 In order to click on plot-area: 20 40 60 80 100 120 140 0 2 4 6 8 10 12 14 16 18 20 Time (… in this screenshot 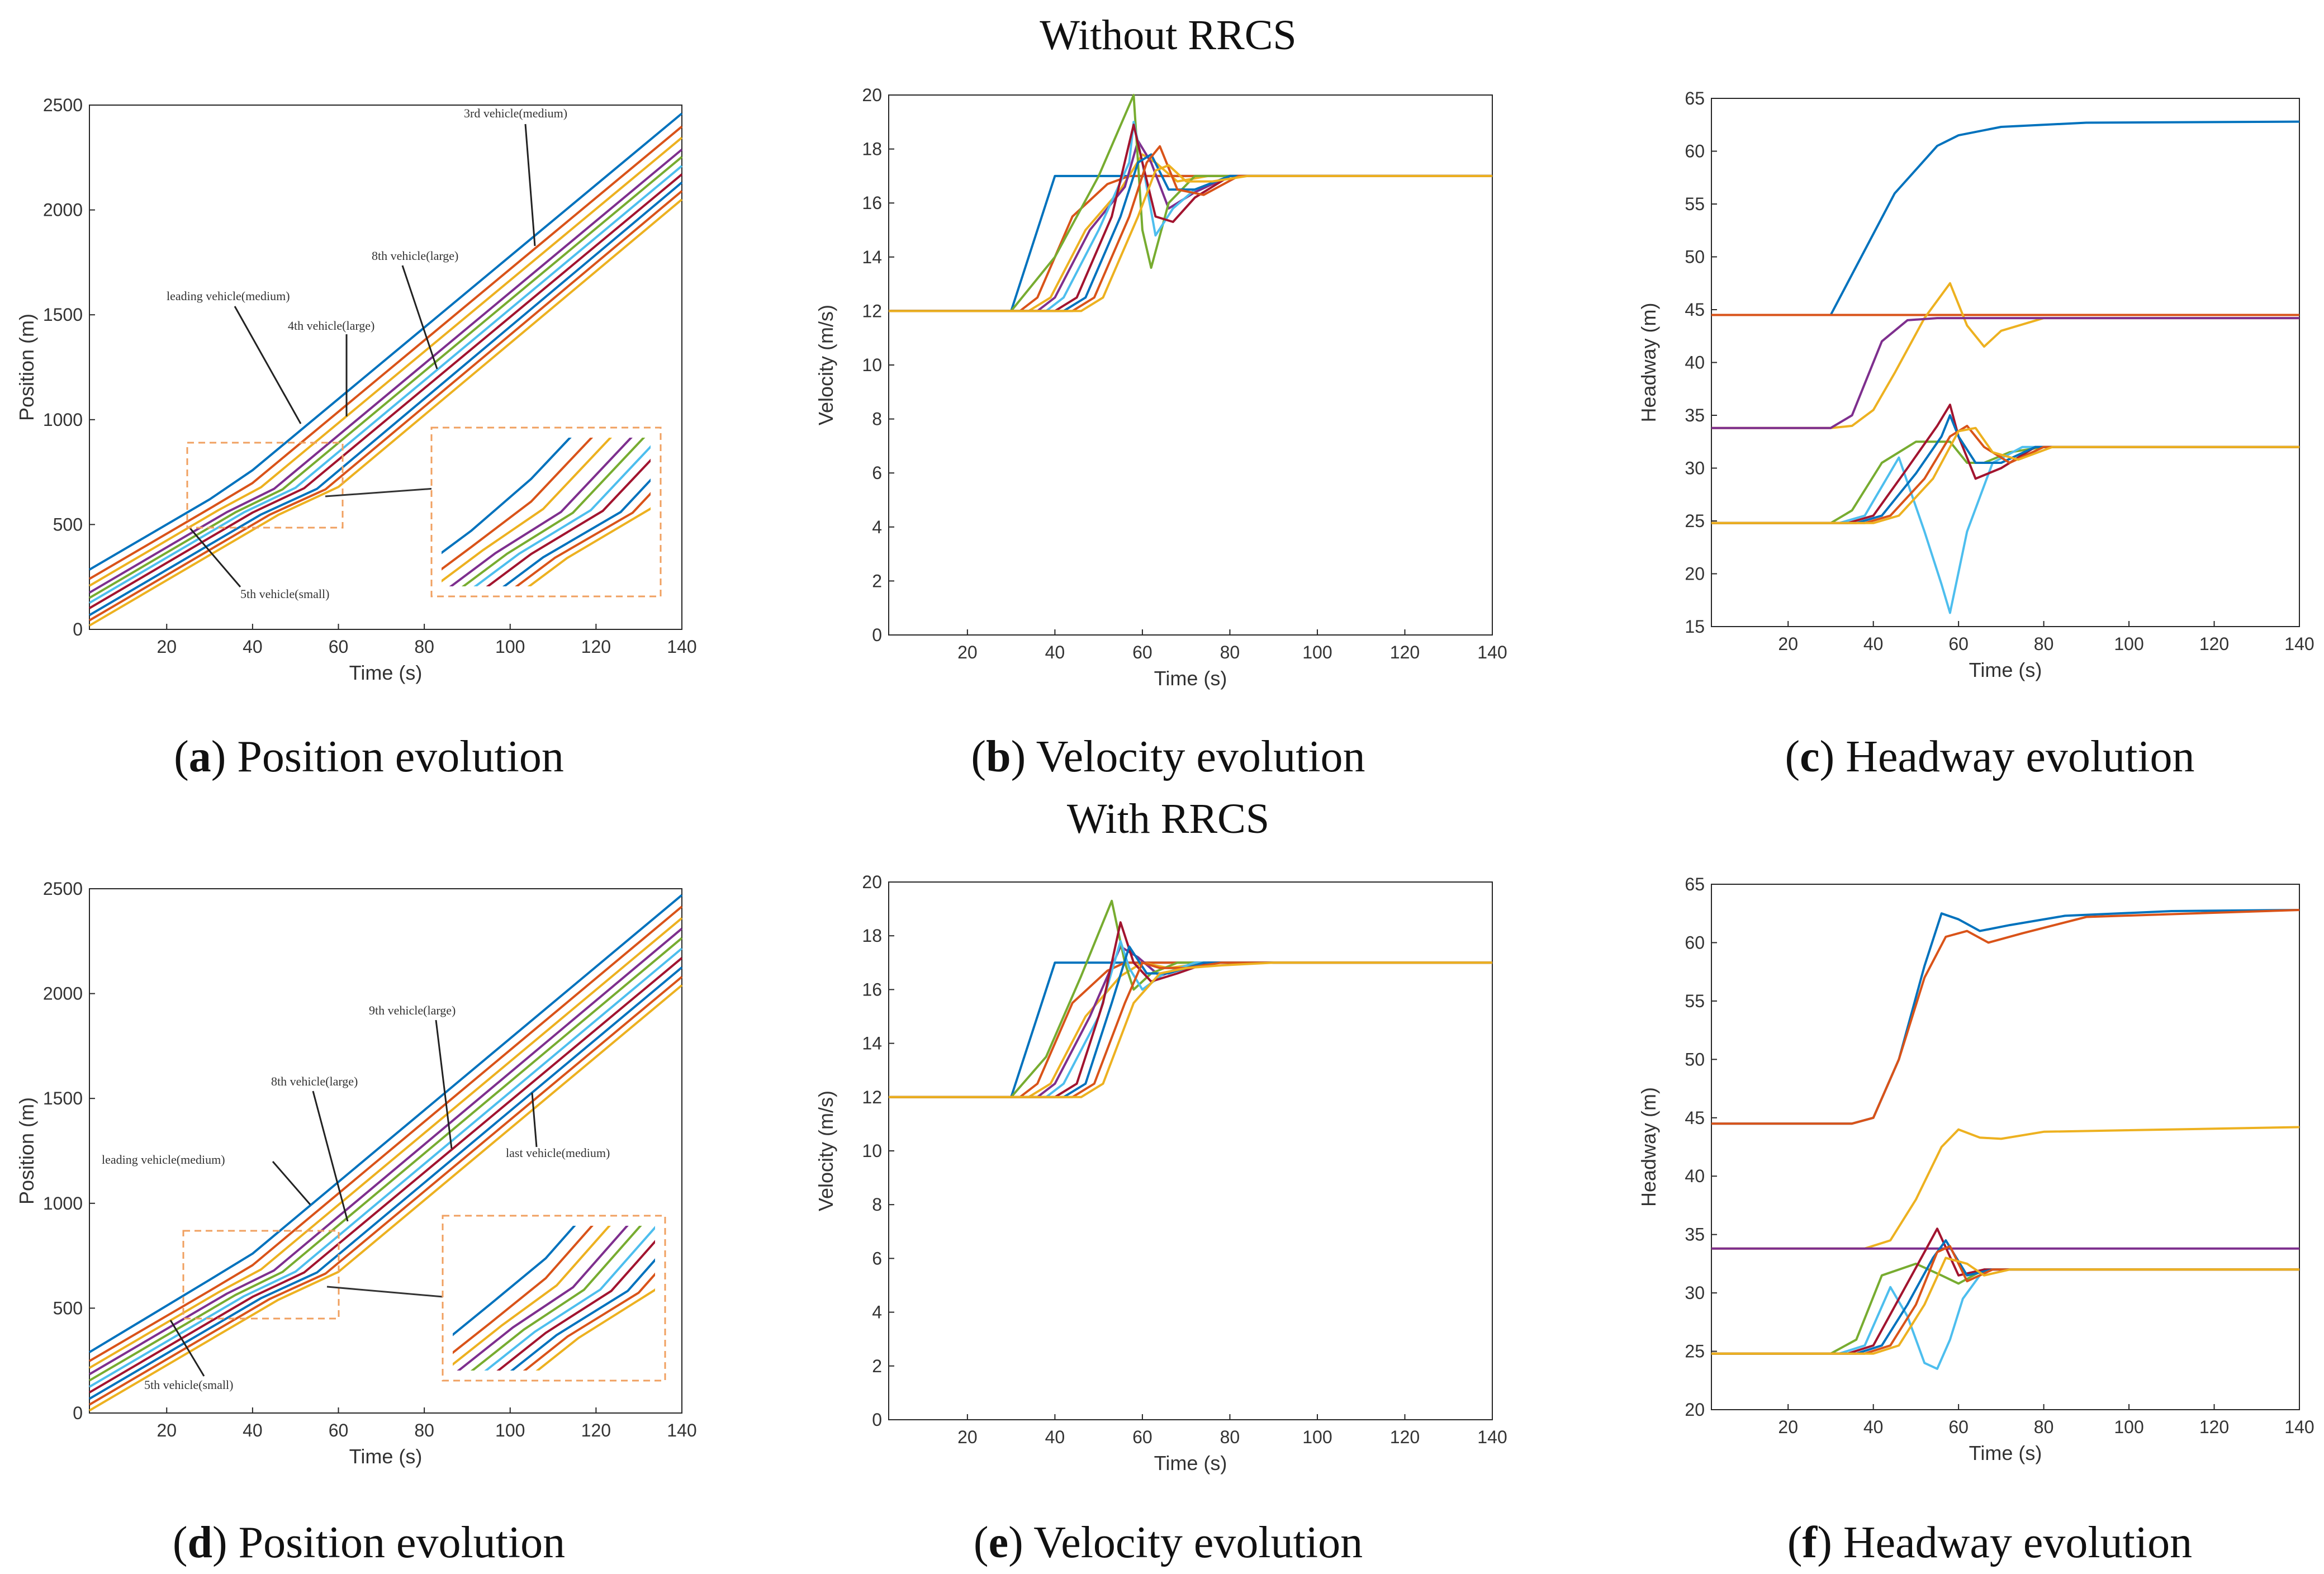, I will do `click(1161, 387)`.